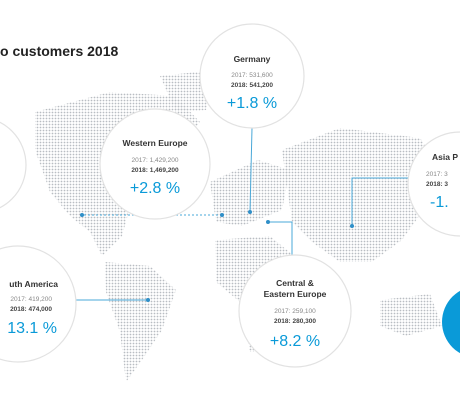 Image resolution: width=460 pixels, height=400 pixels. Describe the element at coordinates (445, 157) in the screenshot. I see `region-name: Asia P` at that location.